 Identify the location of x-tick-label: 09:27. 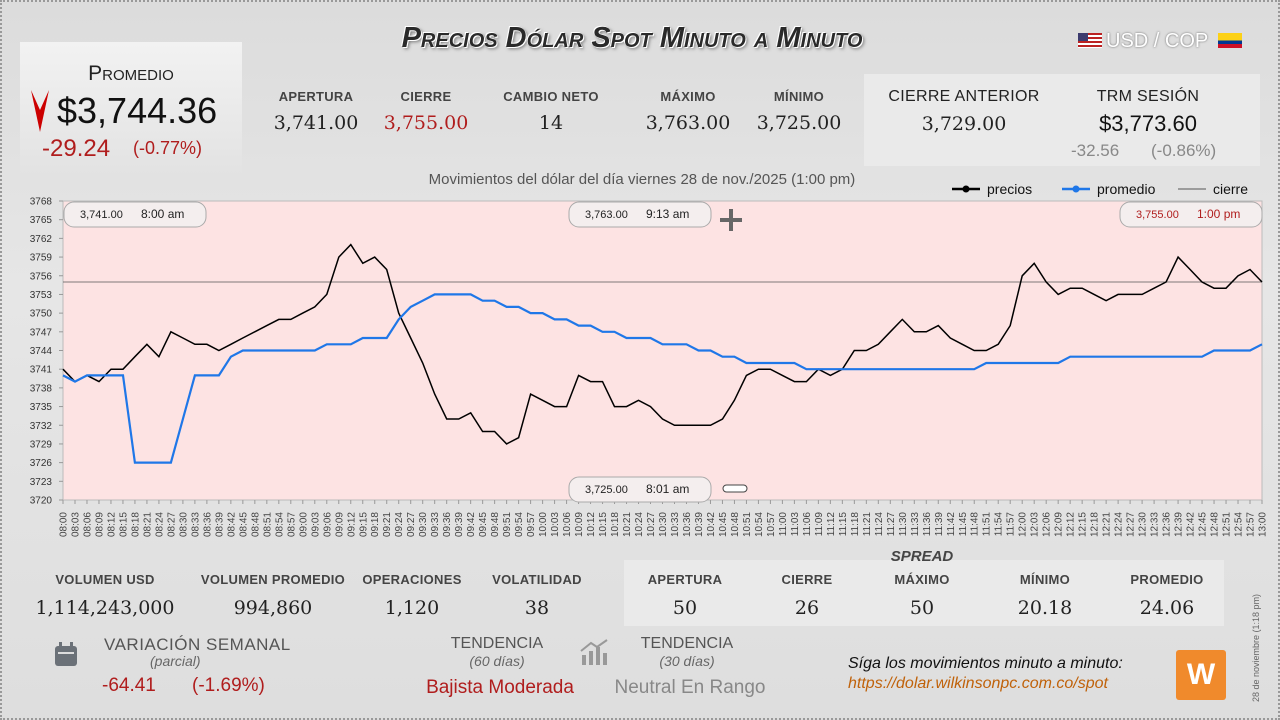
(411, 524).